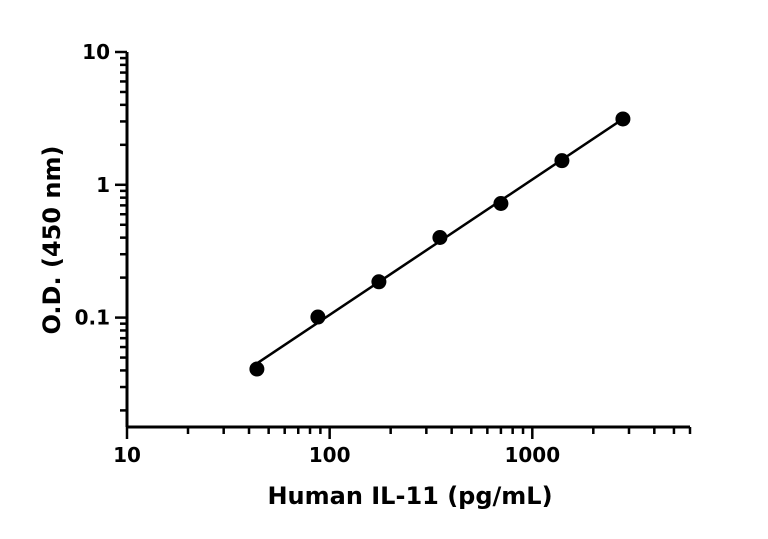 The image size is (768, 539). What do you see at coordinates (92, 318) in the screenshot?
I see `y-tick-label: 0.1` at bounding box center [92, 318].